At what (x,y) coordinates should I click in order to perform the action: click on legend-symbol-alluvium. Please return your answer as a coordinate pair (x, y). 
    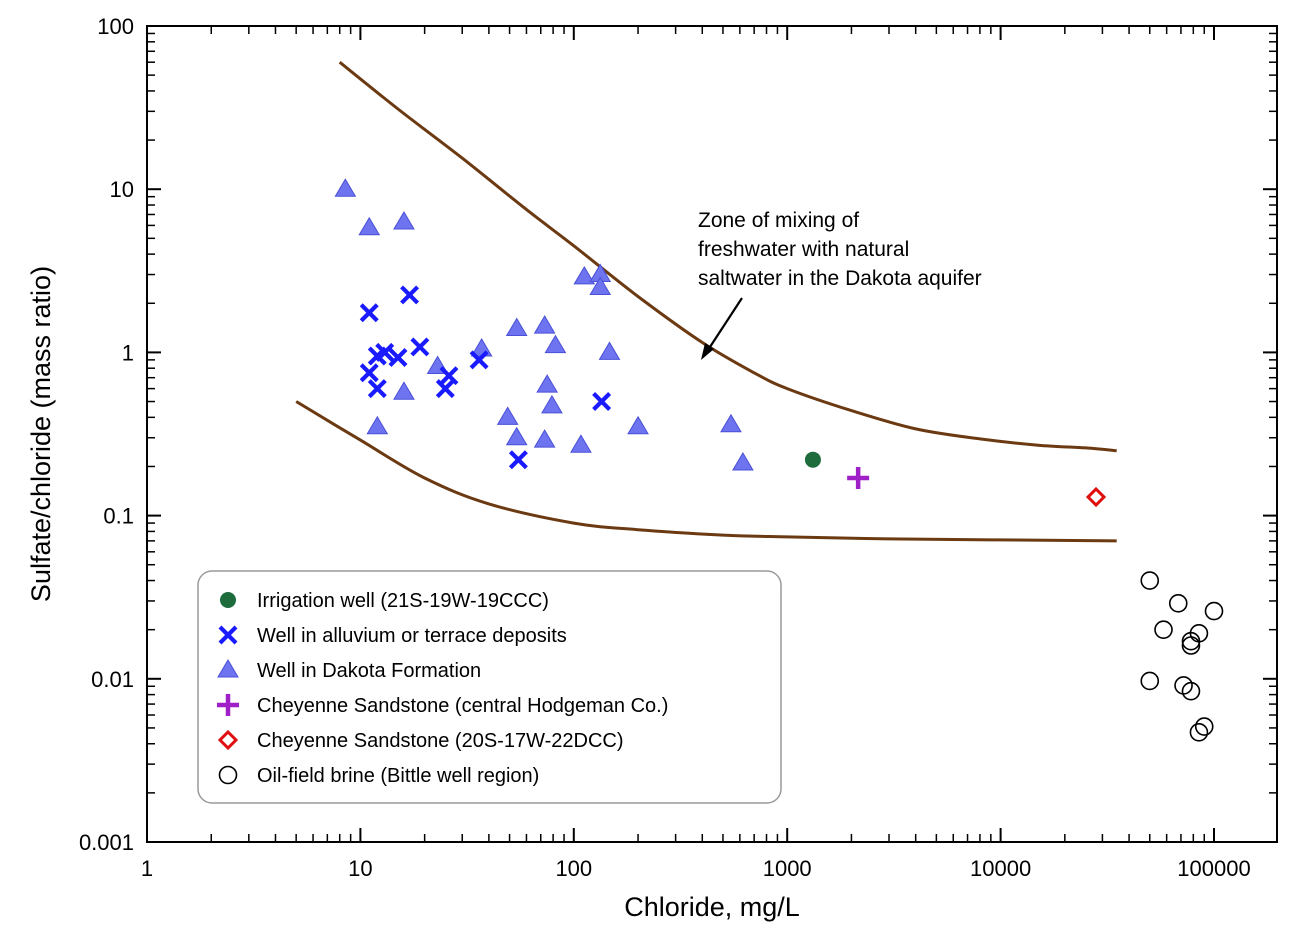
    Looking at the image, I should click on (228, 635).